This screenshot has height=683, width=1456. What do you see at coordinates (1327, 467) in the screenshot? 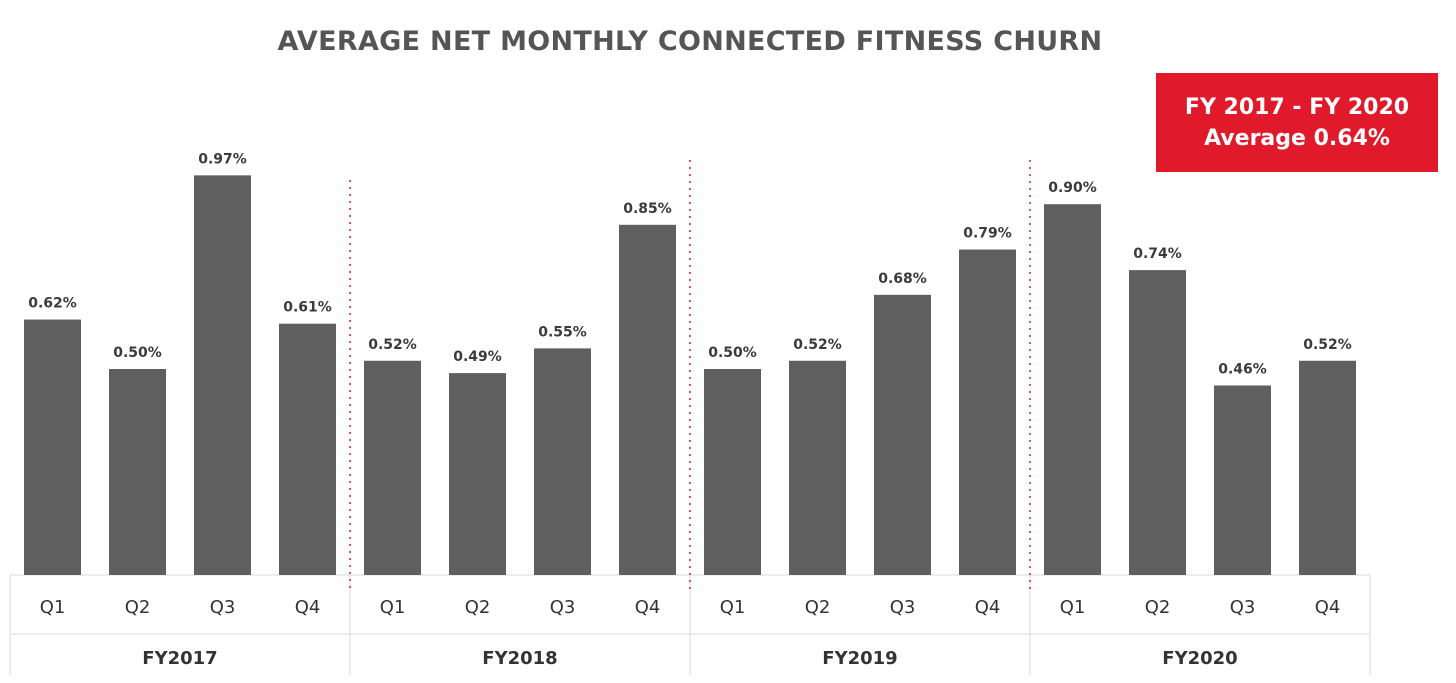
I see `bar-fy2020-q4` at bounding box center [1327, 467].